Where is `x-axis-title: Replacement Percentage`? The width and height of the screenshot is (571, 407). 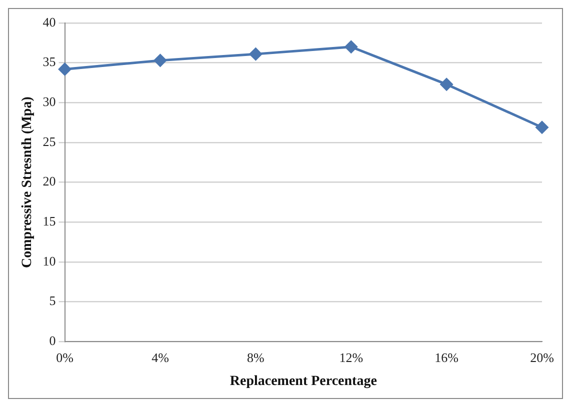
x-axis-title: Replacement Percentage is located at coordinates (303, 382).